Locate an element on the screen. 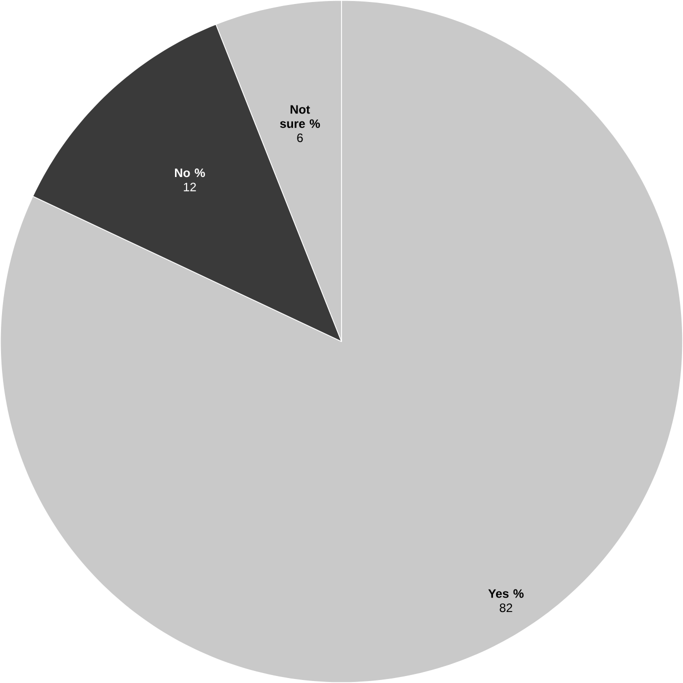 This screenshot has height=683, width=683. slice-label: Not sure % is located at coordinates (300, 116).